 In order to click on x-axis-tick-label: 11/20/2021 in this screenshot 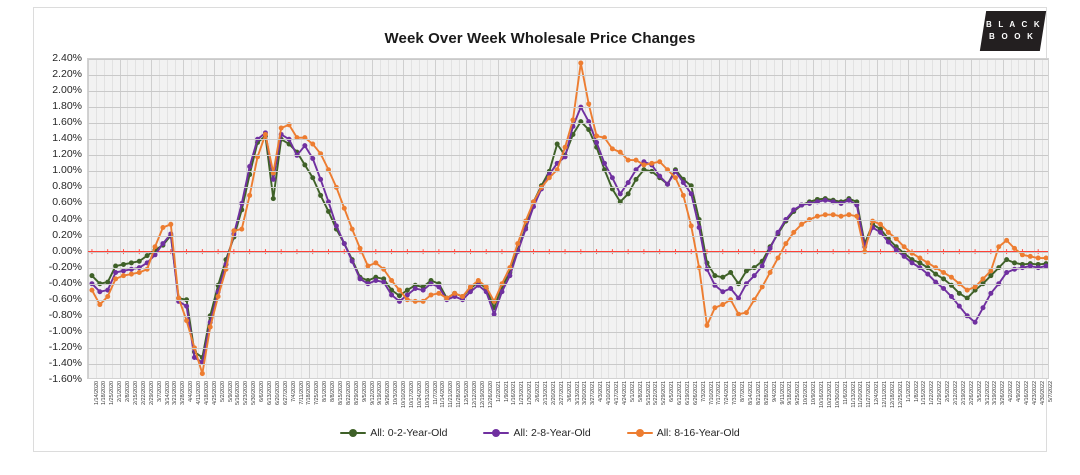, I will do `click(861, 394)`.